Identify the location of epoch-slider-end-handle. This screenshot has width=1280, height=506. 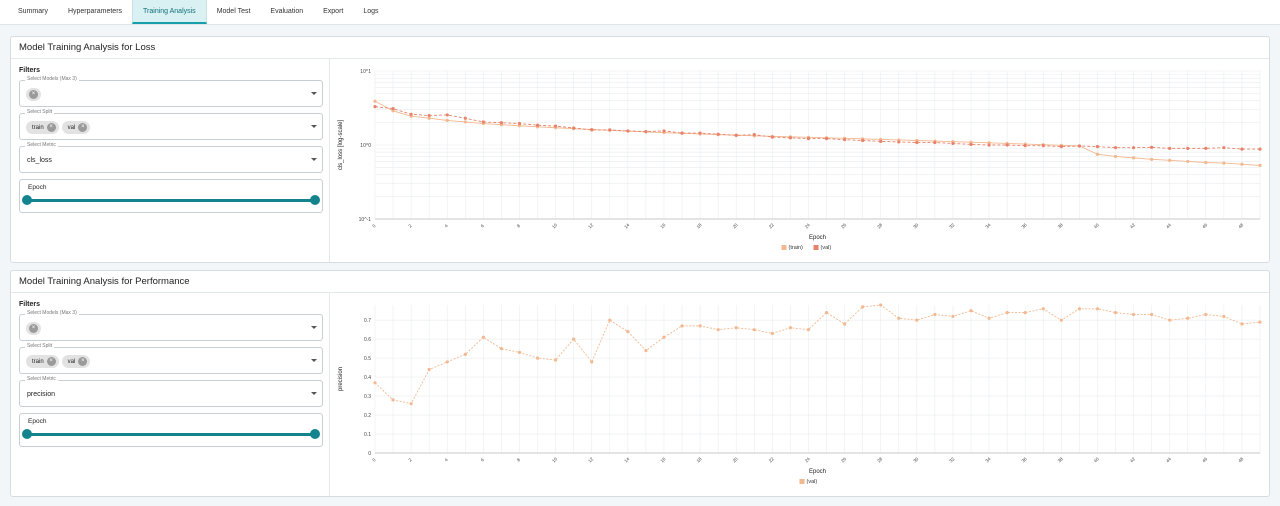
(315, 200).